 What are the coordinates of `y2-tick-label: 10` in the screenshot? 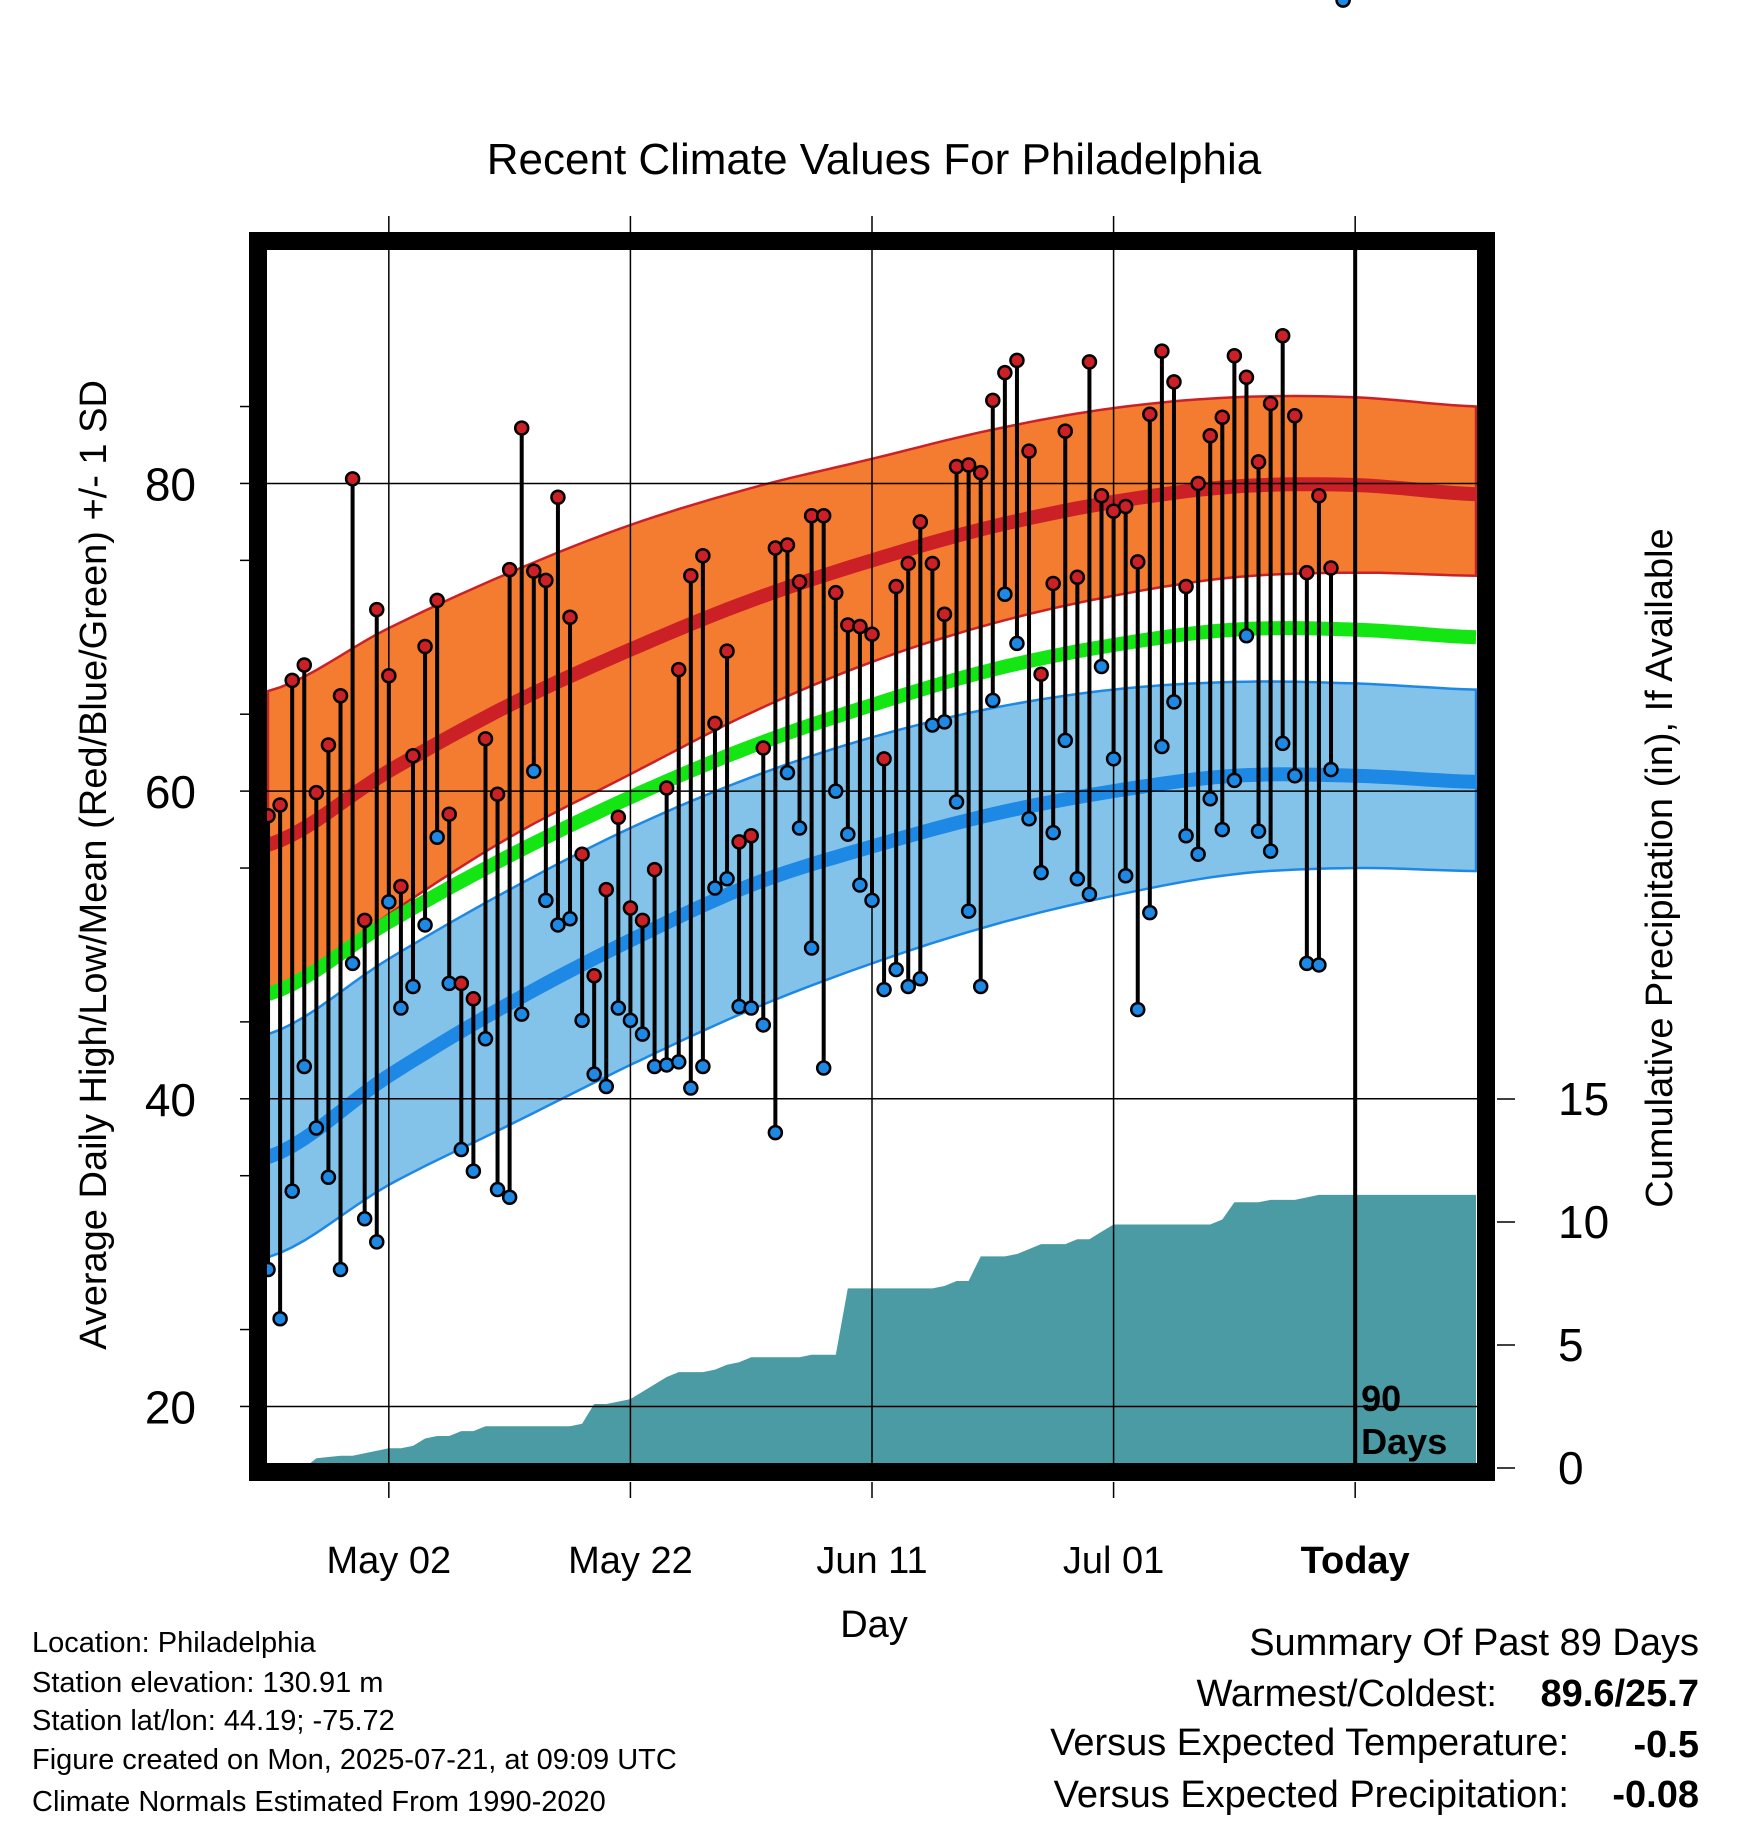 It's located at (1583, 1222).